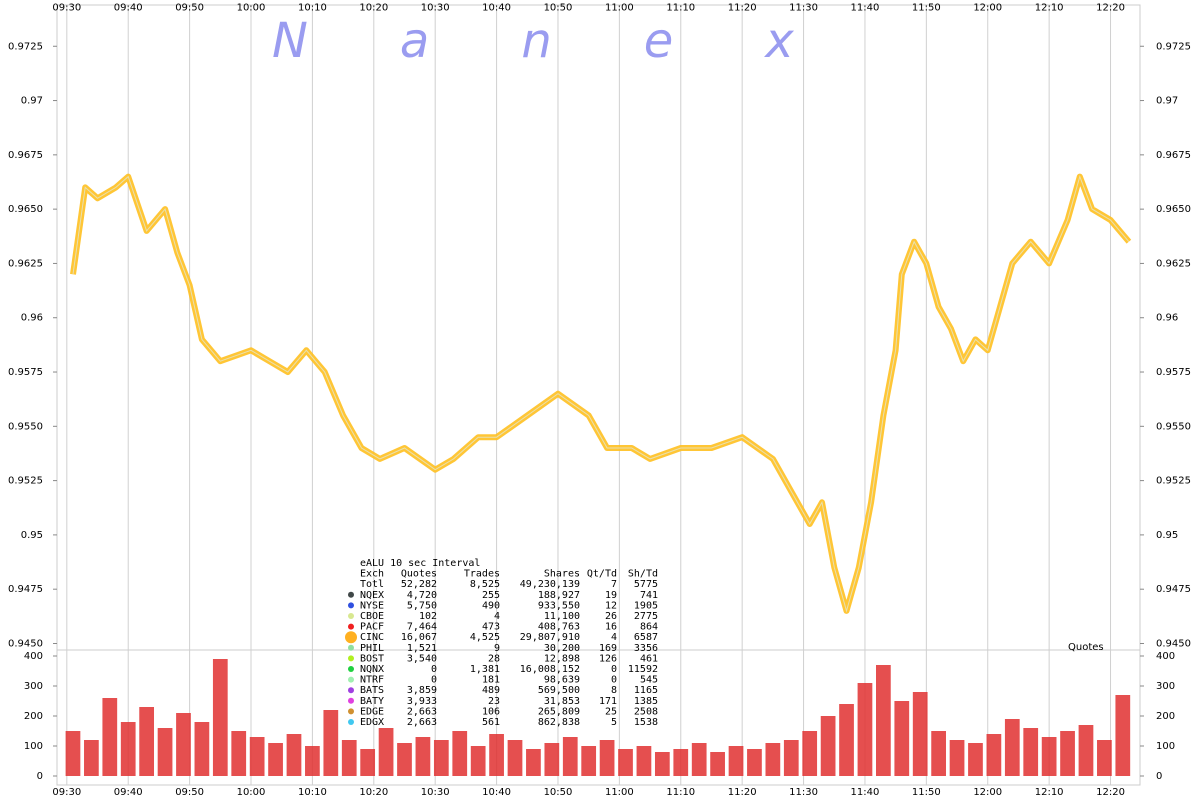 This screenshot has width=1200, height=800. What do you see at coordinates (579, 41) in the screenshot?
I see `watermark: Nanex` at bounding box center [579, 41].